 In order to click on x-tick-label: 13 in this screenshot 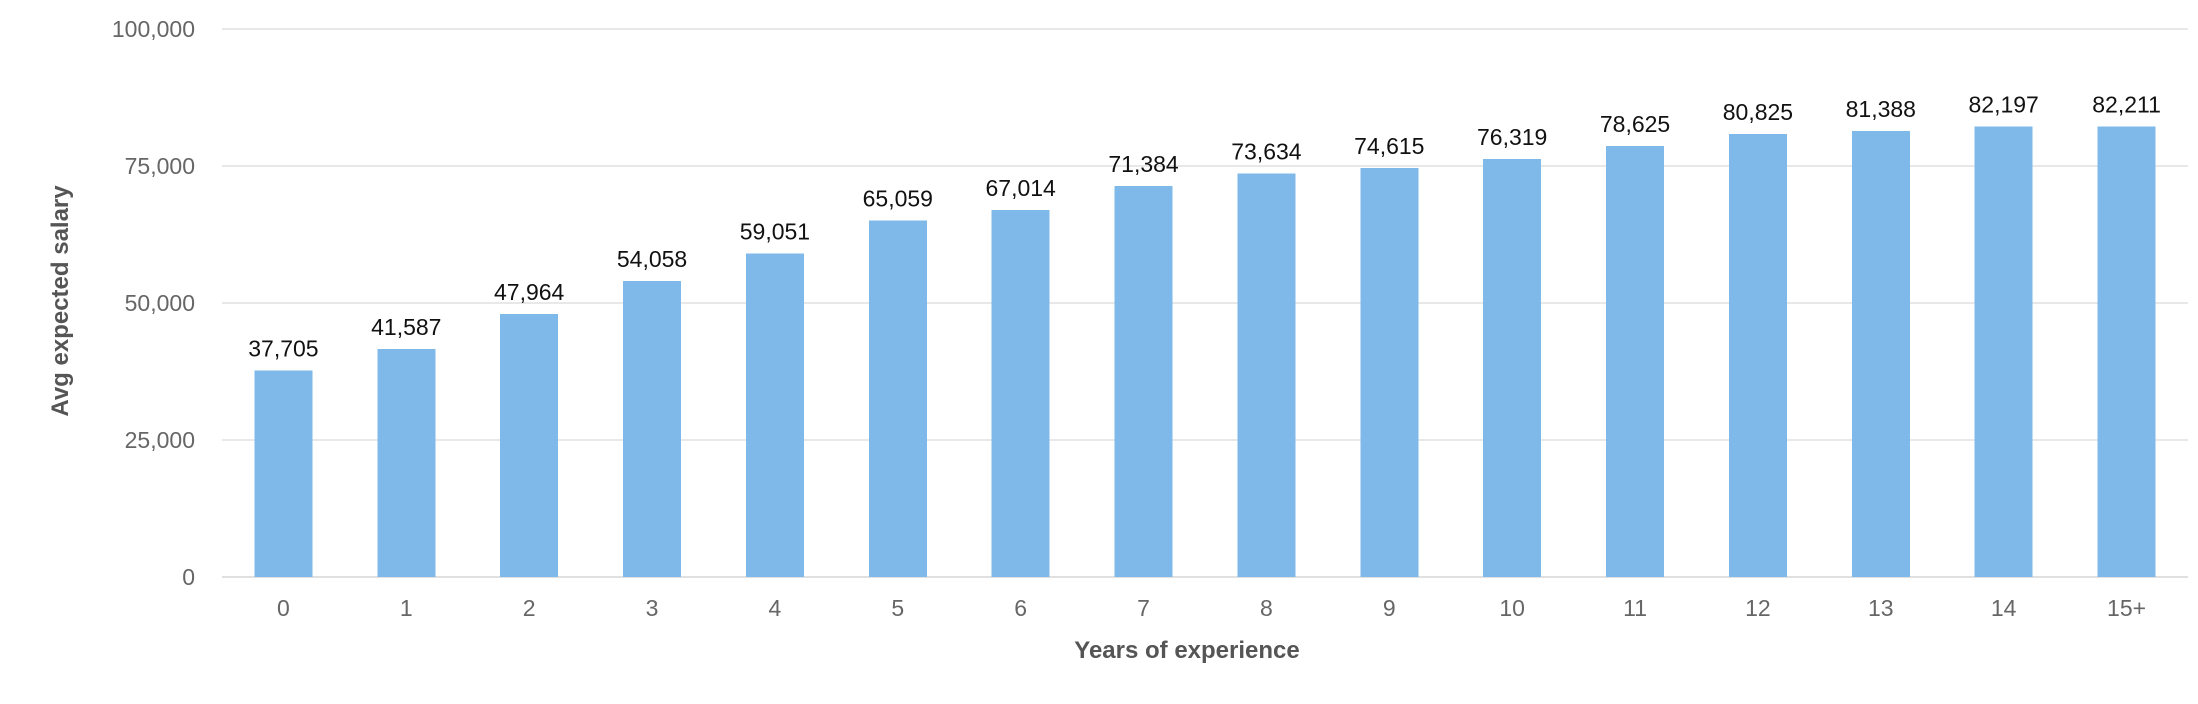, I will do `click(1881, 608)`.